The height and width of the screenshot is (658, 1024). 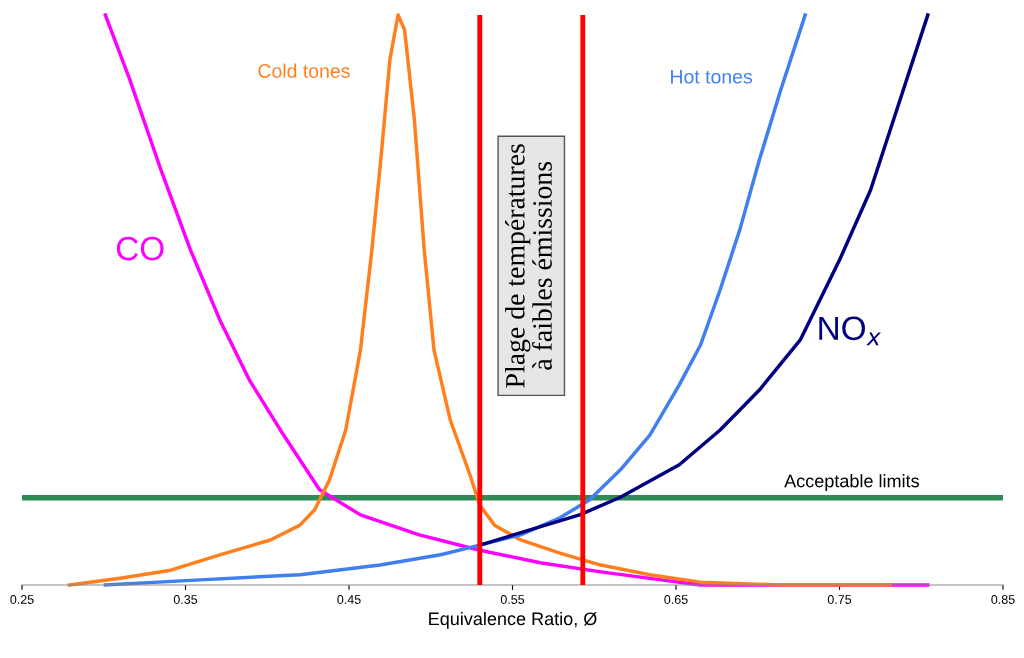 What do you see at coordinates (304, 70) in the screenshot?
I see `series-label: Cold tones` at bounding box center [304, 70].